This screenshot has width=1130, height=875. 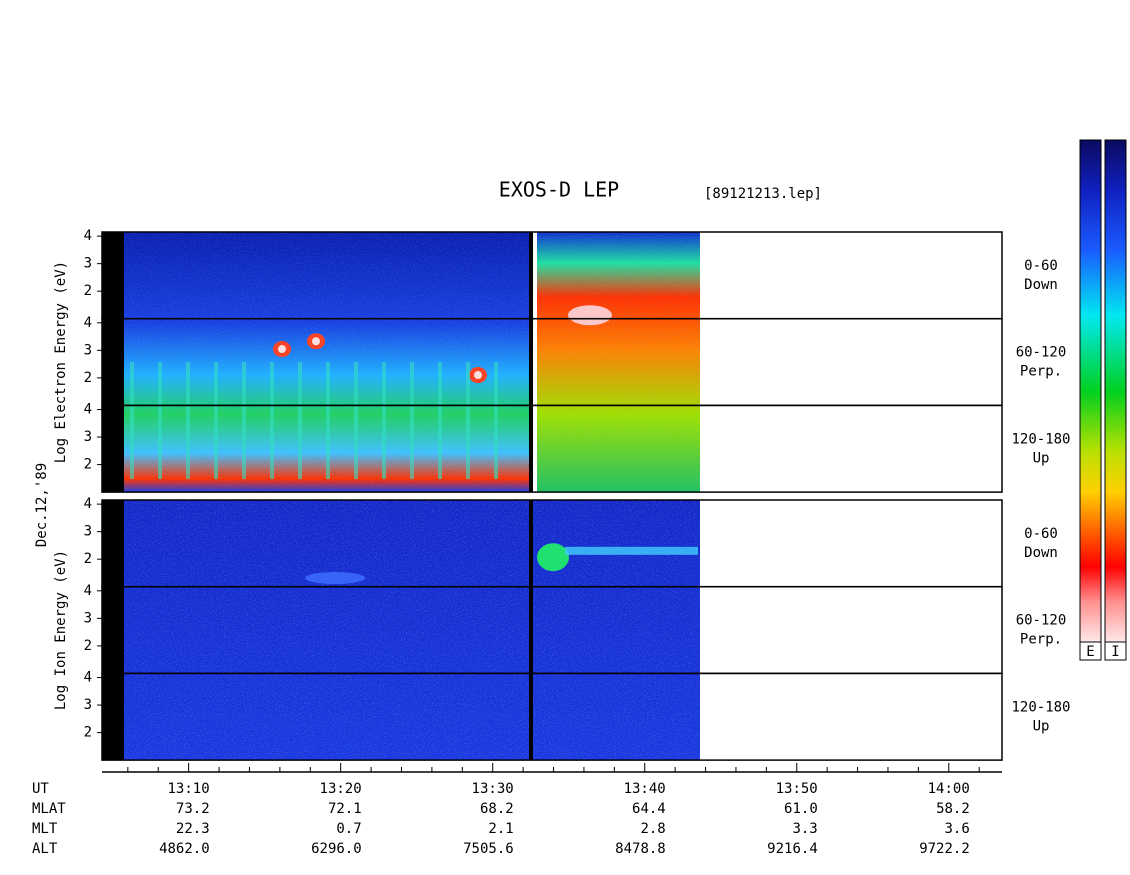 I want to click on group-label: Log Ion Energy (eV), so click(x=61, y=630).